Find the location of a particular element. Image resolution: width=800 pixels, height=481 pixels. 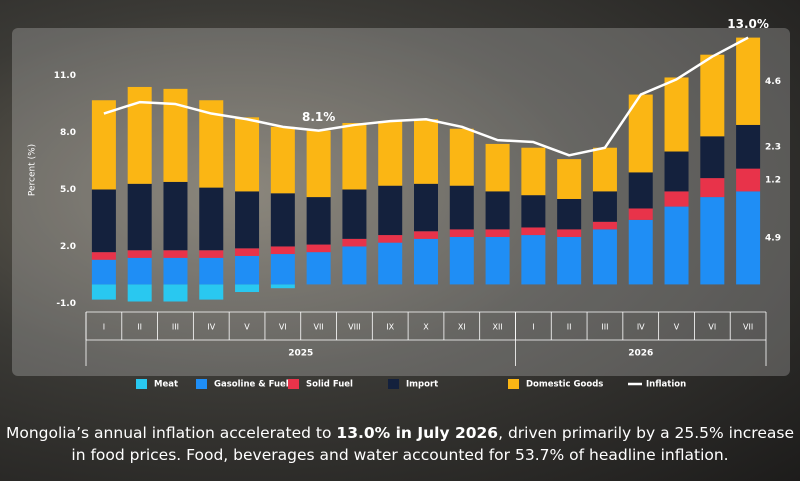

group-label: 2026 is located at coordinates (640, 354).